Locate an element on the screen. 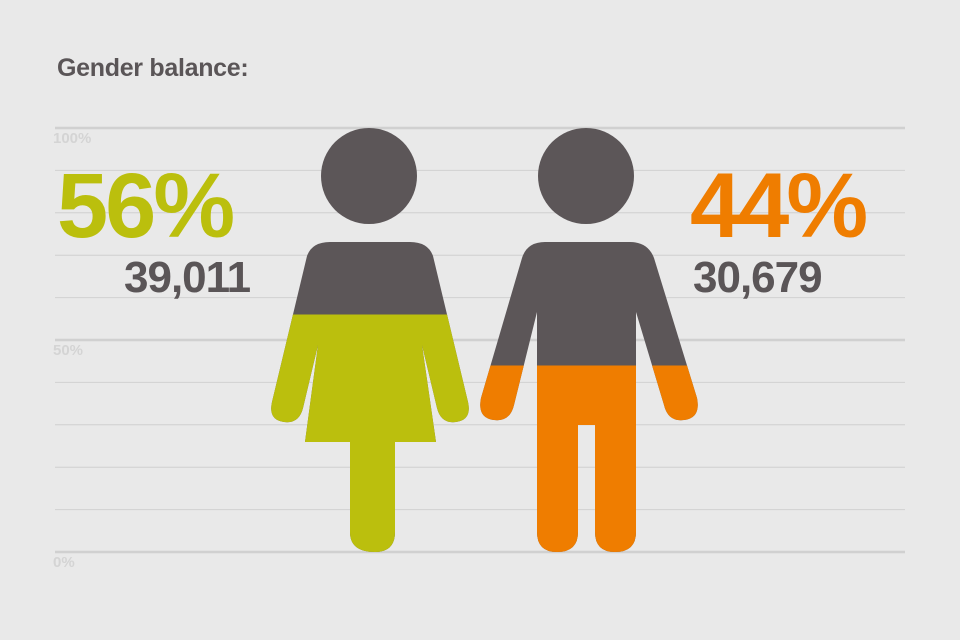  y-tick-0: 0% is located at coordinates (64, 562).